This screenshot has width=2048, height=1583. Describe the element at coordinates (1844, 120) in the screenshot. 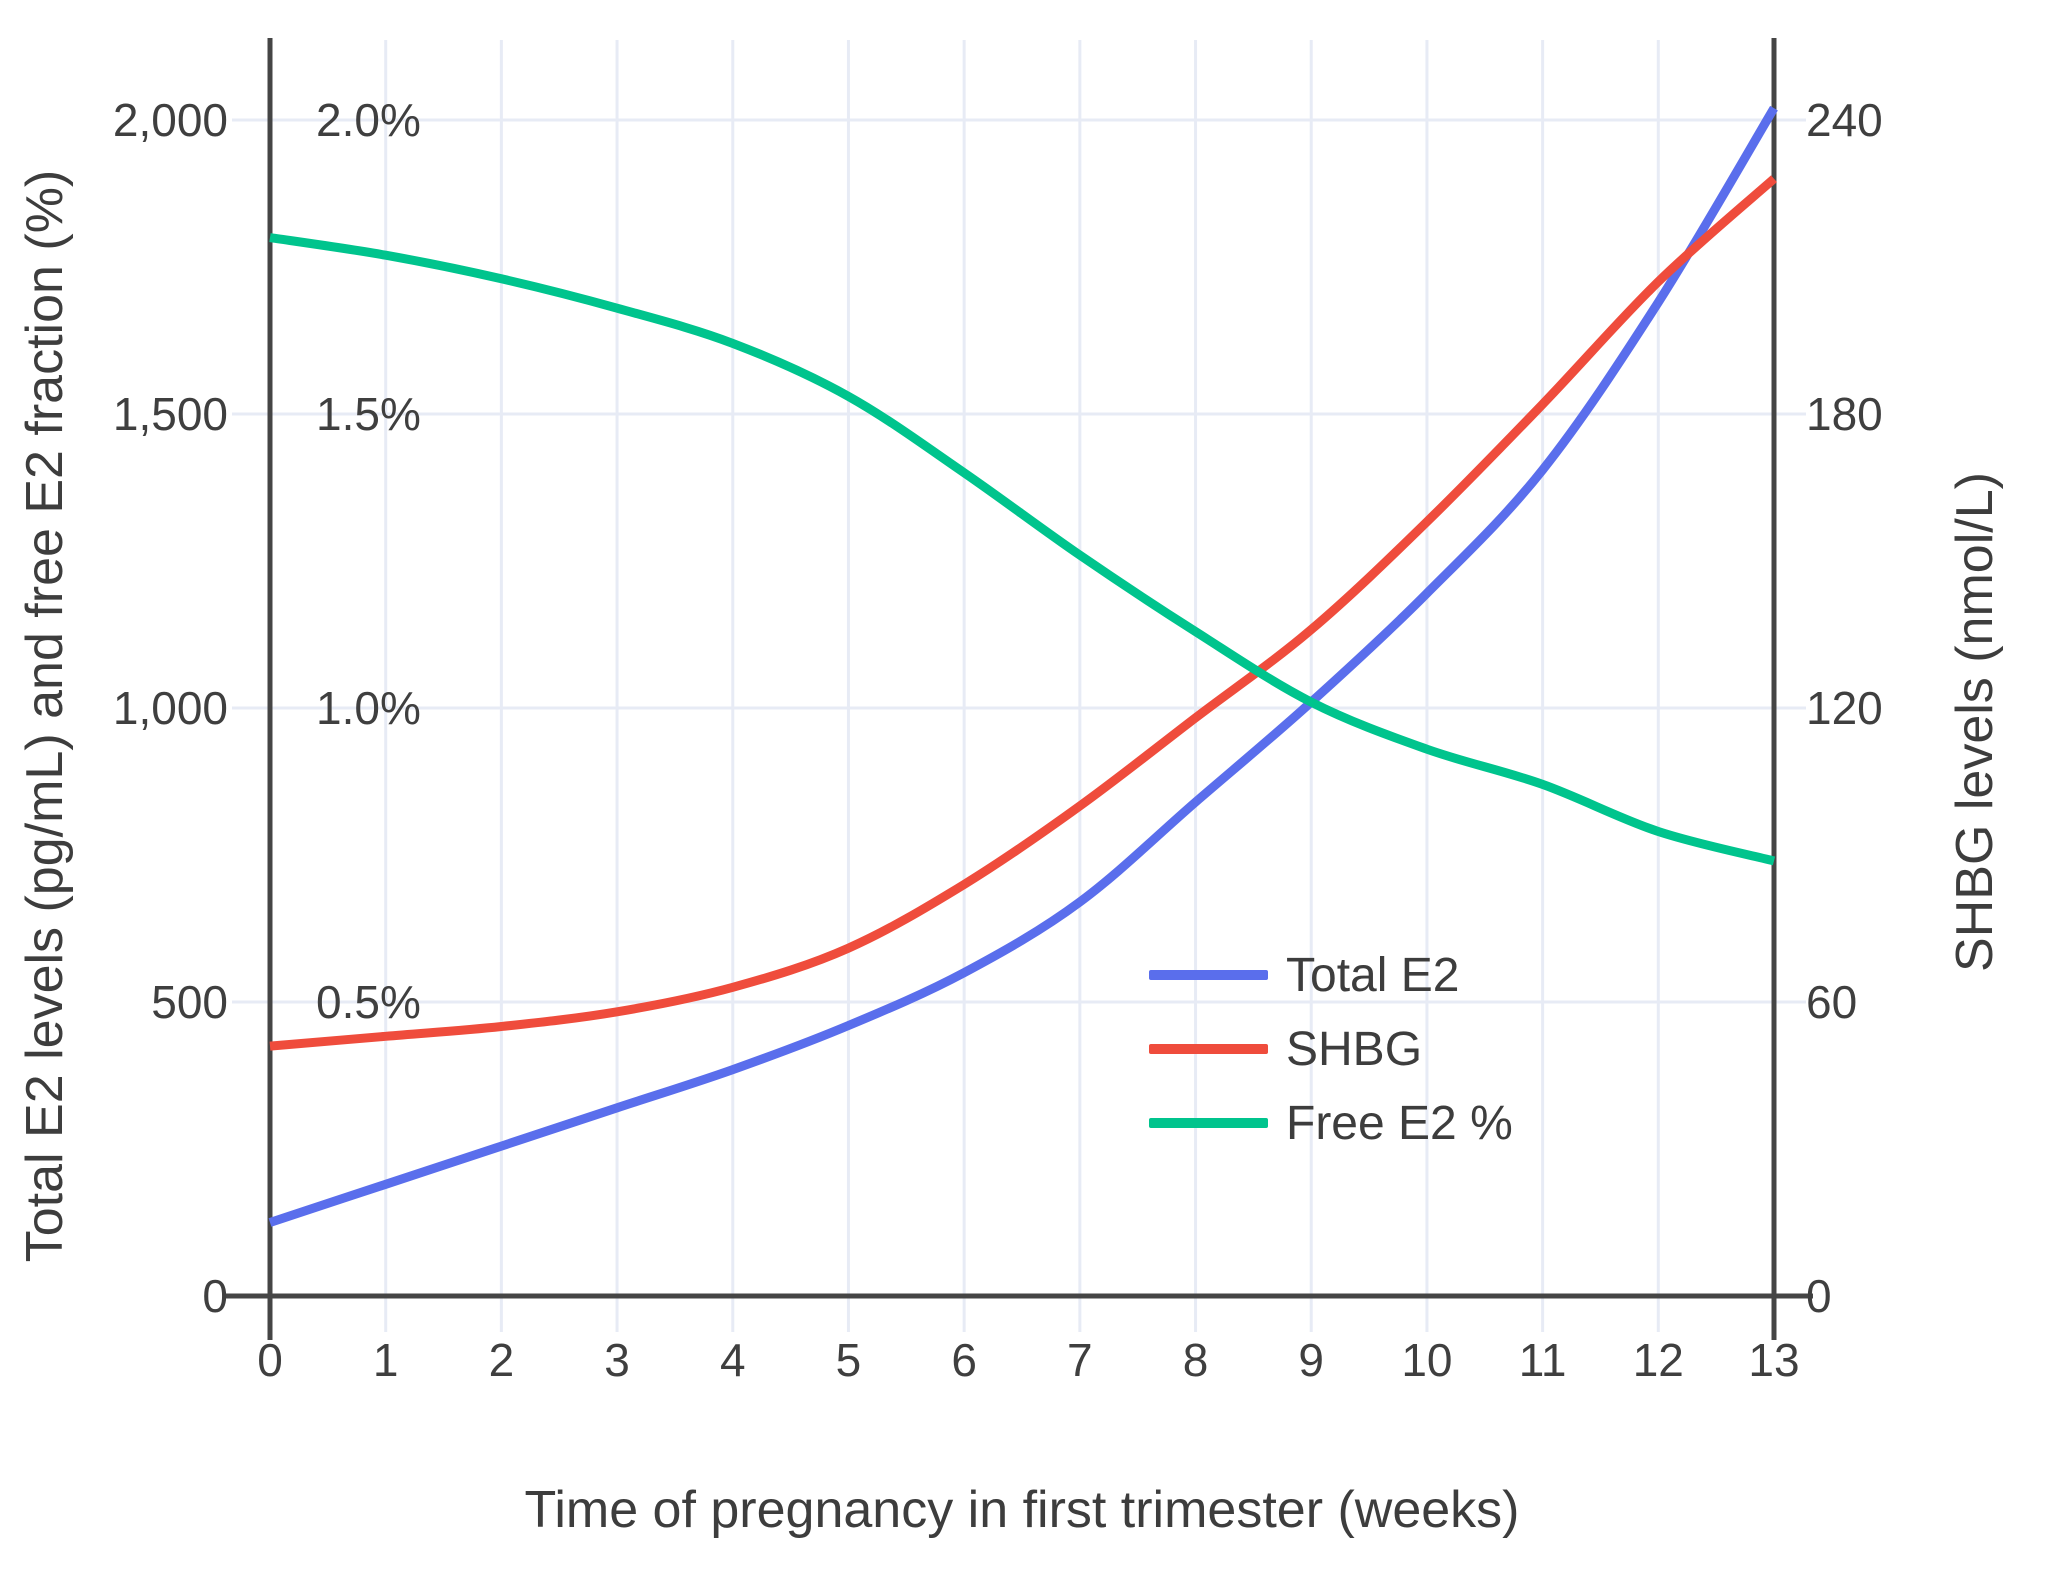

I see `y-right-tick-label: 240` at that location.